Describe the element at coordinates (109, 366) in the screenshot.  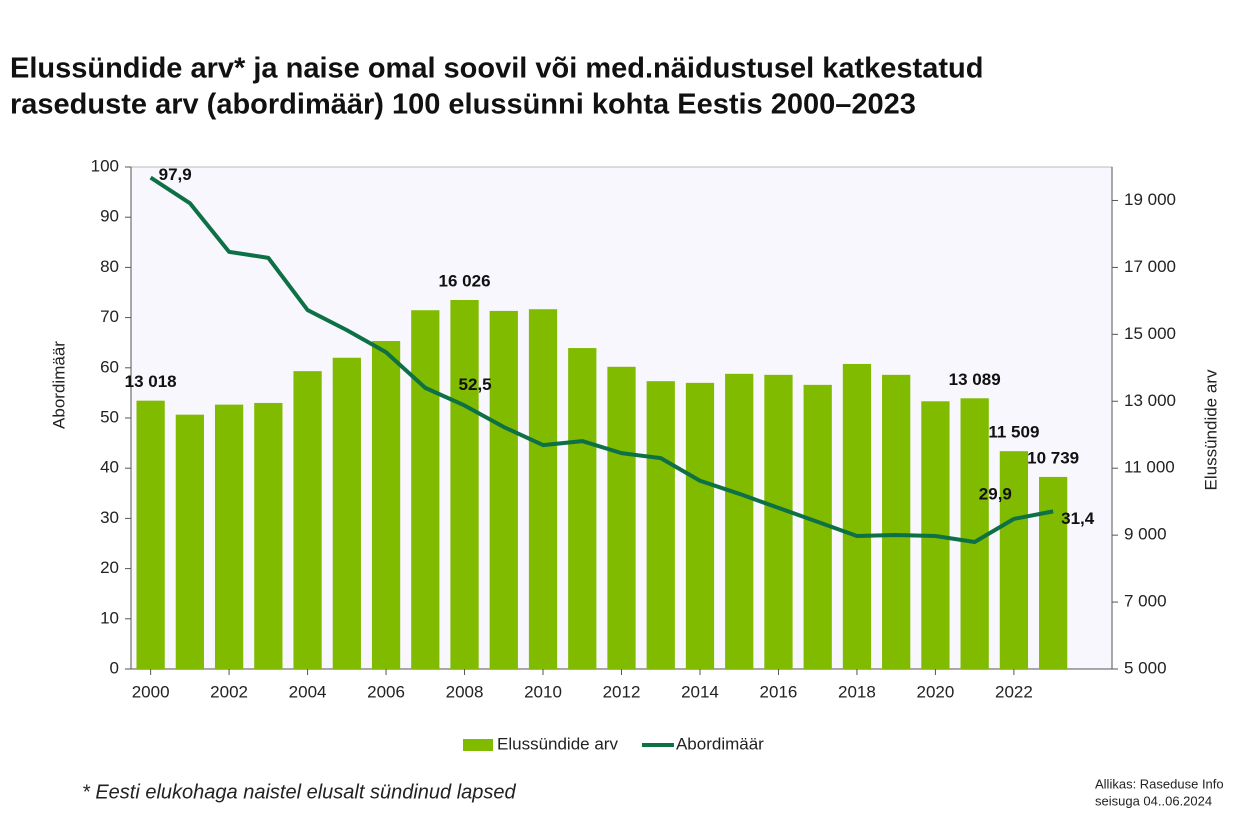
I see `y-tick-label: 60` at that location.